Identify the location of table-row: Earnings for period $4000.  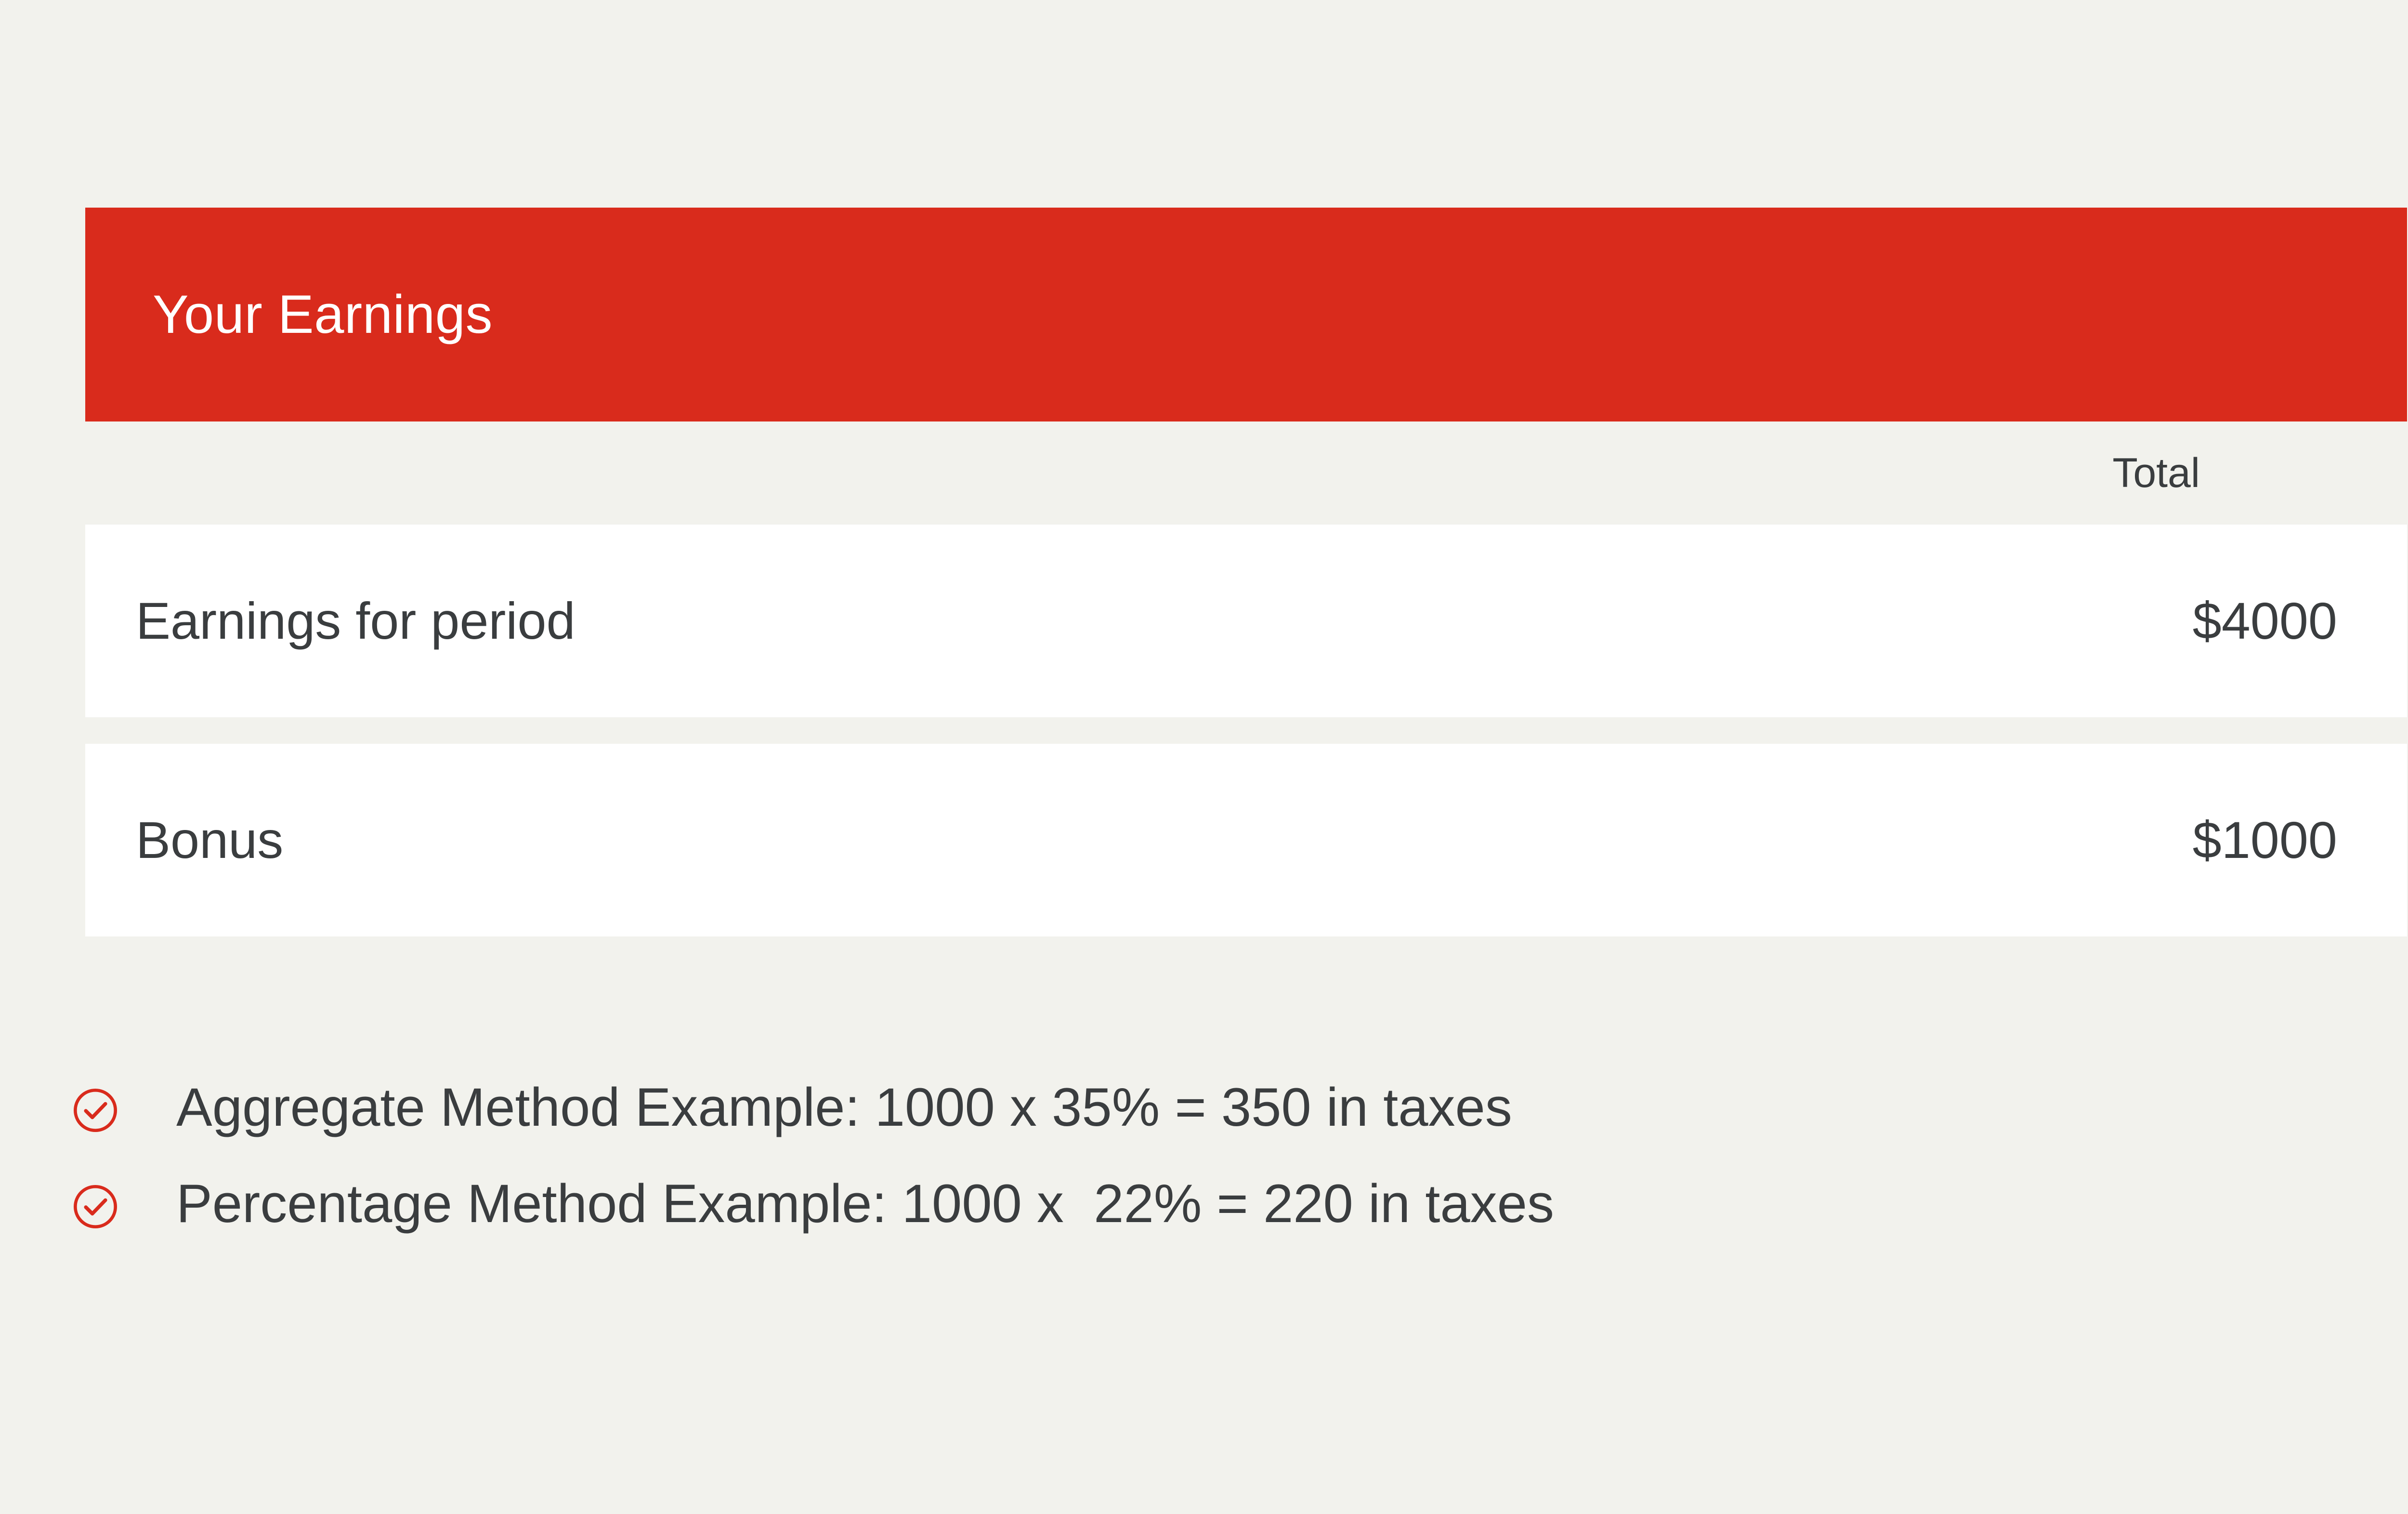
(1246, 621).